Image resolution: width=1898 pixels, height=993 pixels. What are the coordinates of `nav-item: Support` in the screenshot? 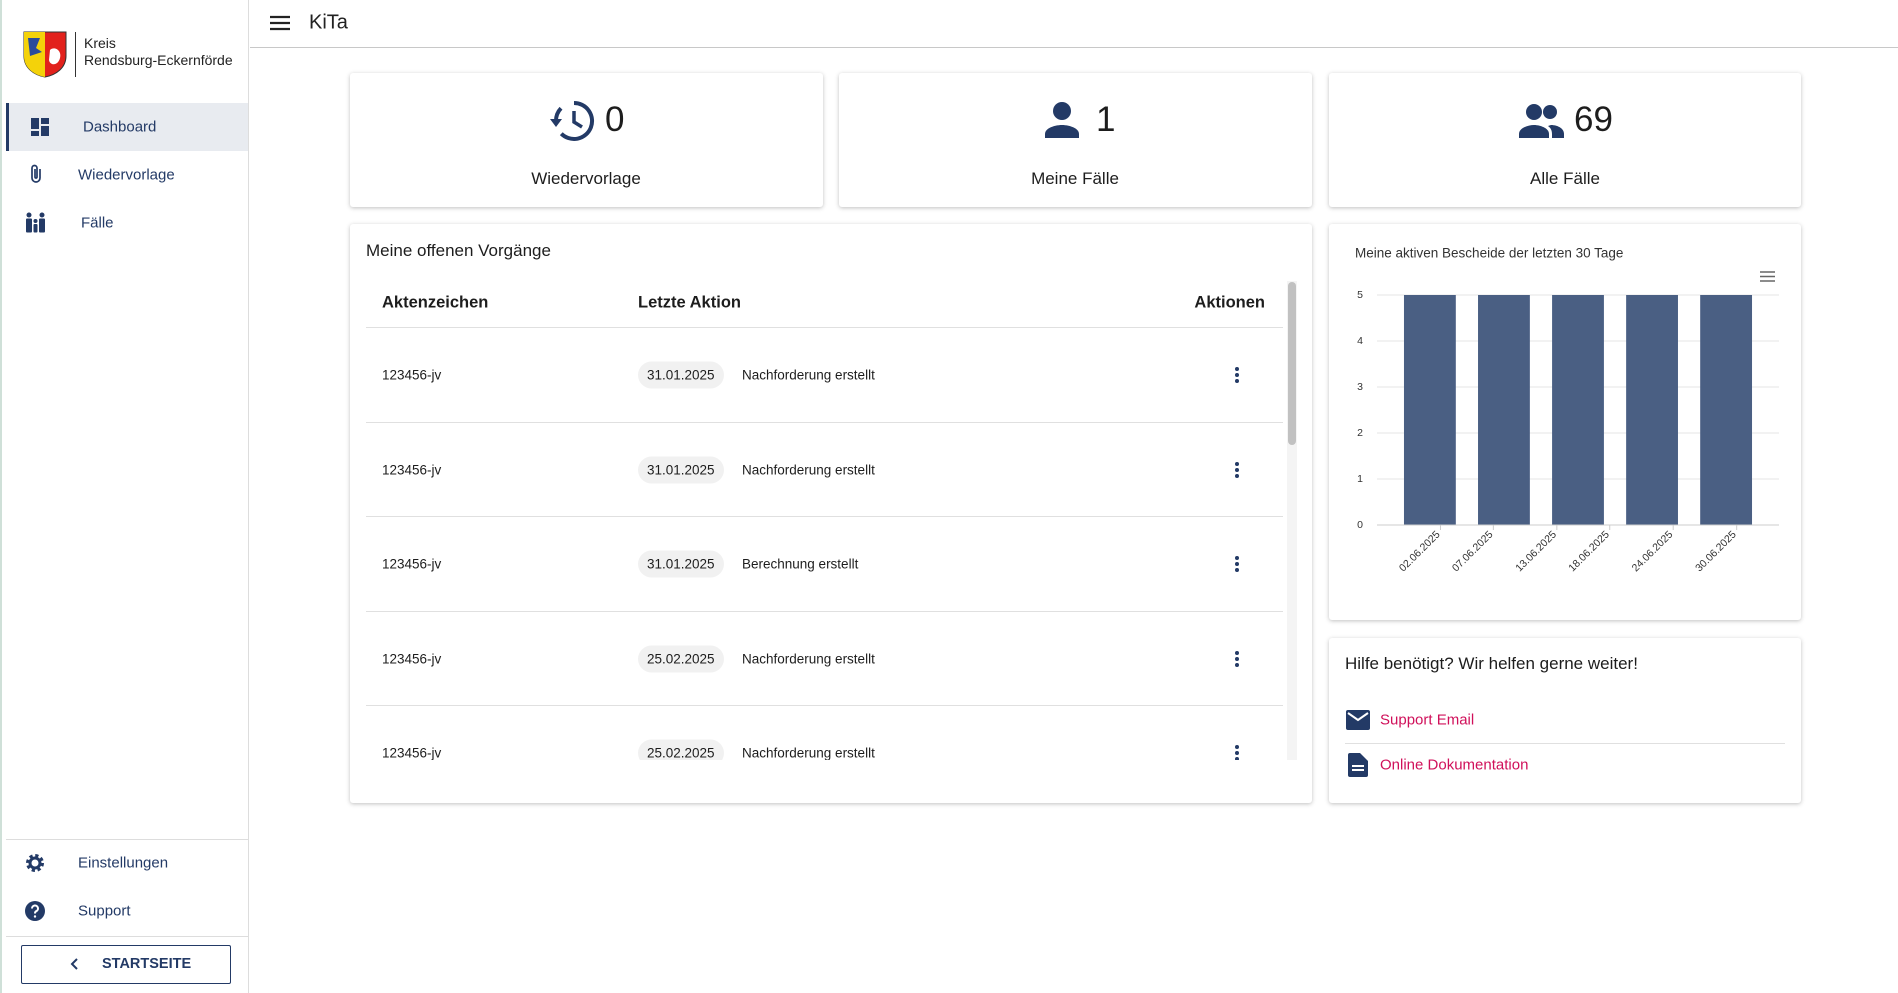 It's located at (104, 911).